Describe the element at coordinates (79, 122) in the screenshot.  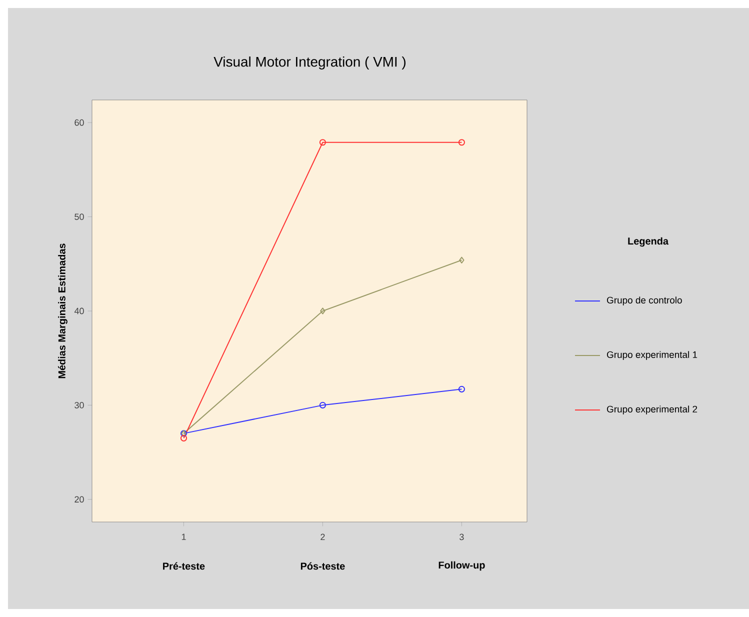
I see `y-tick-label: 60` at that location.